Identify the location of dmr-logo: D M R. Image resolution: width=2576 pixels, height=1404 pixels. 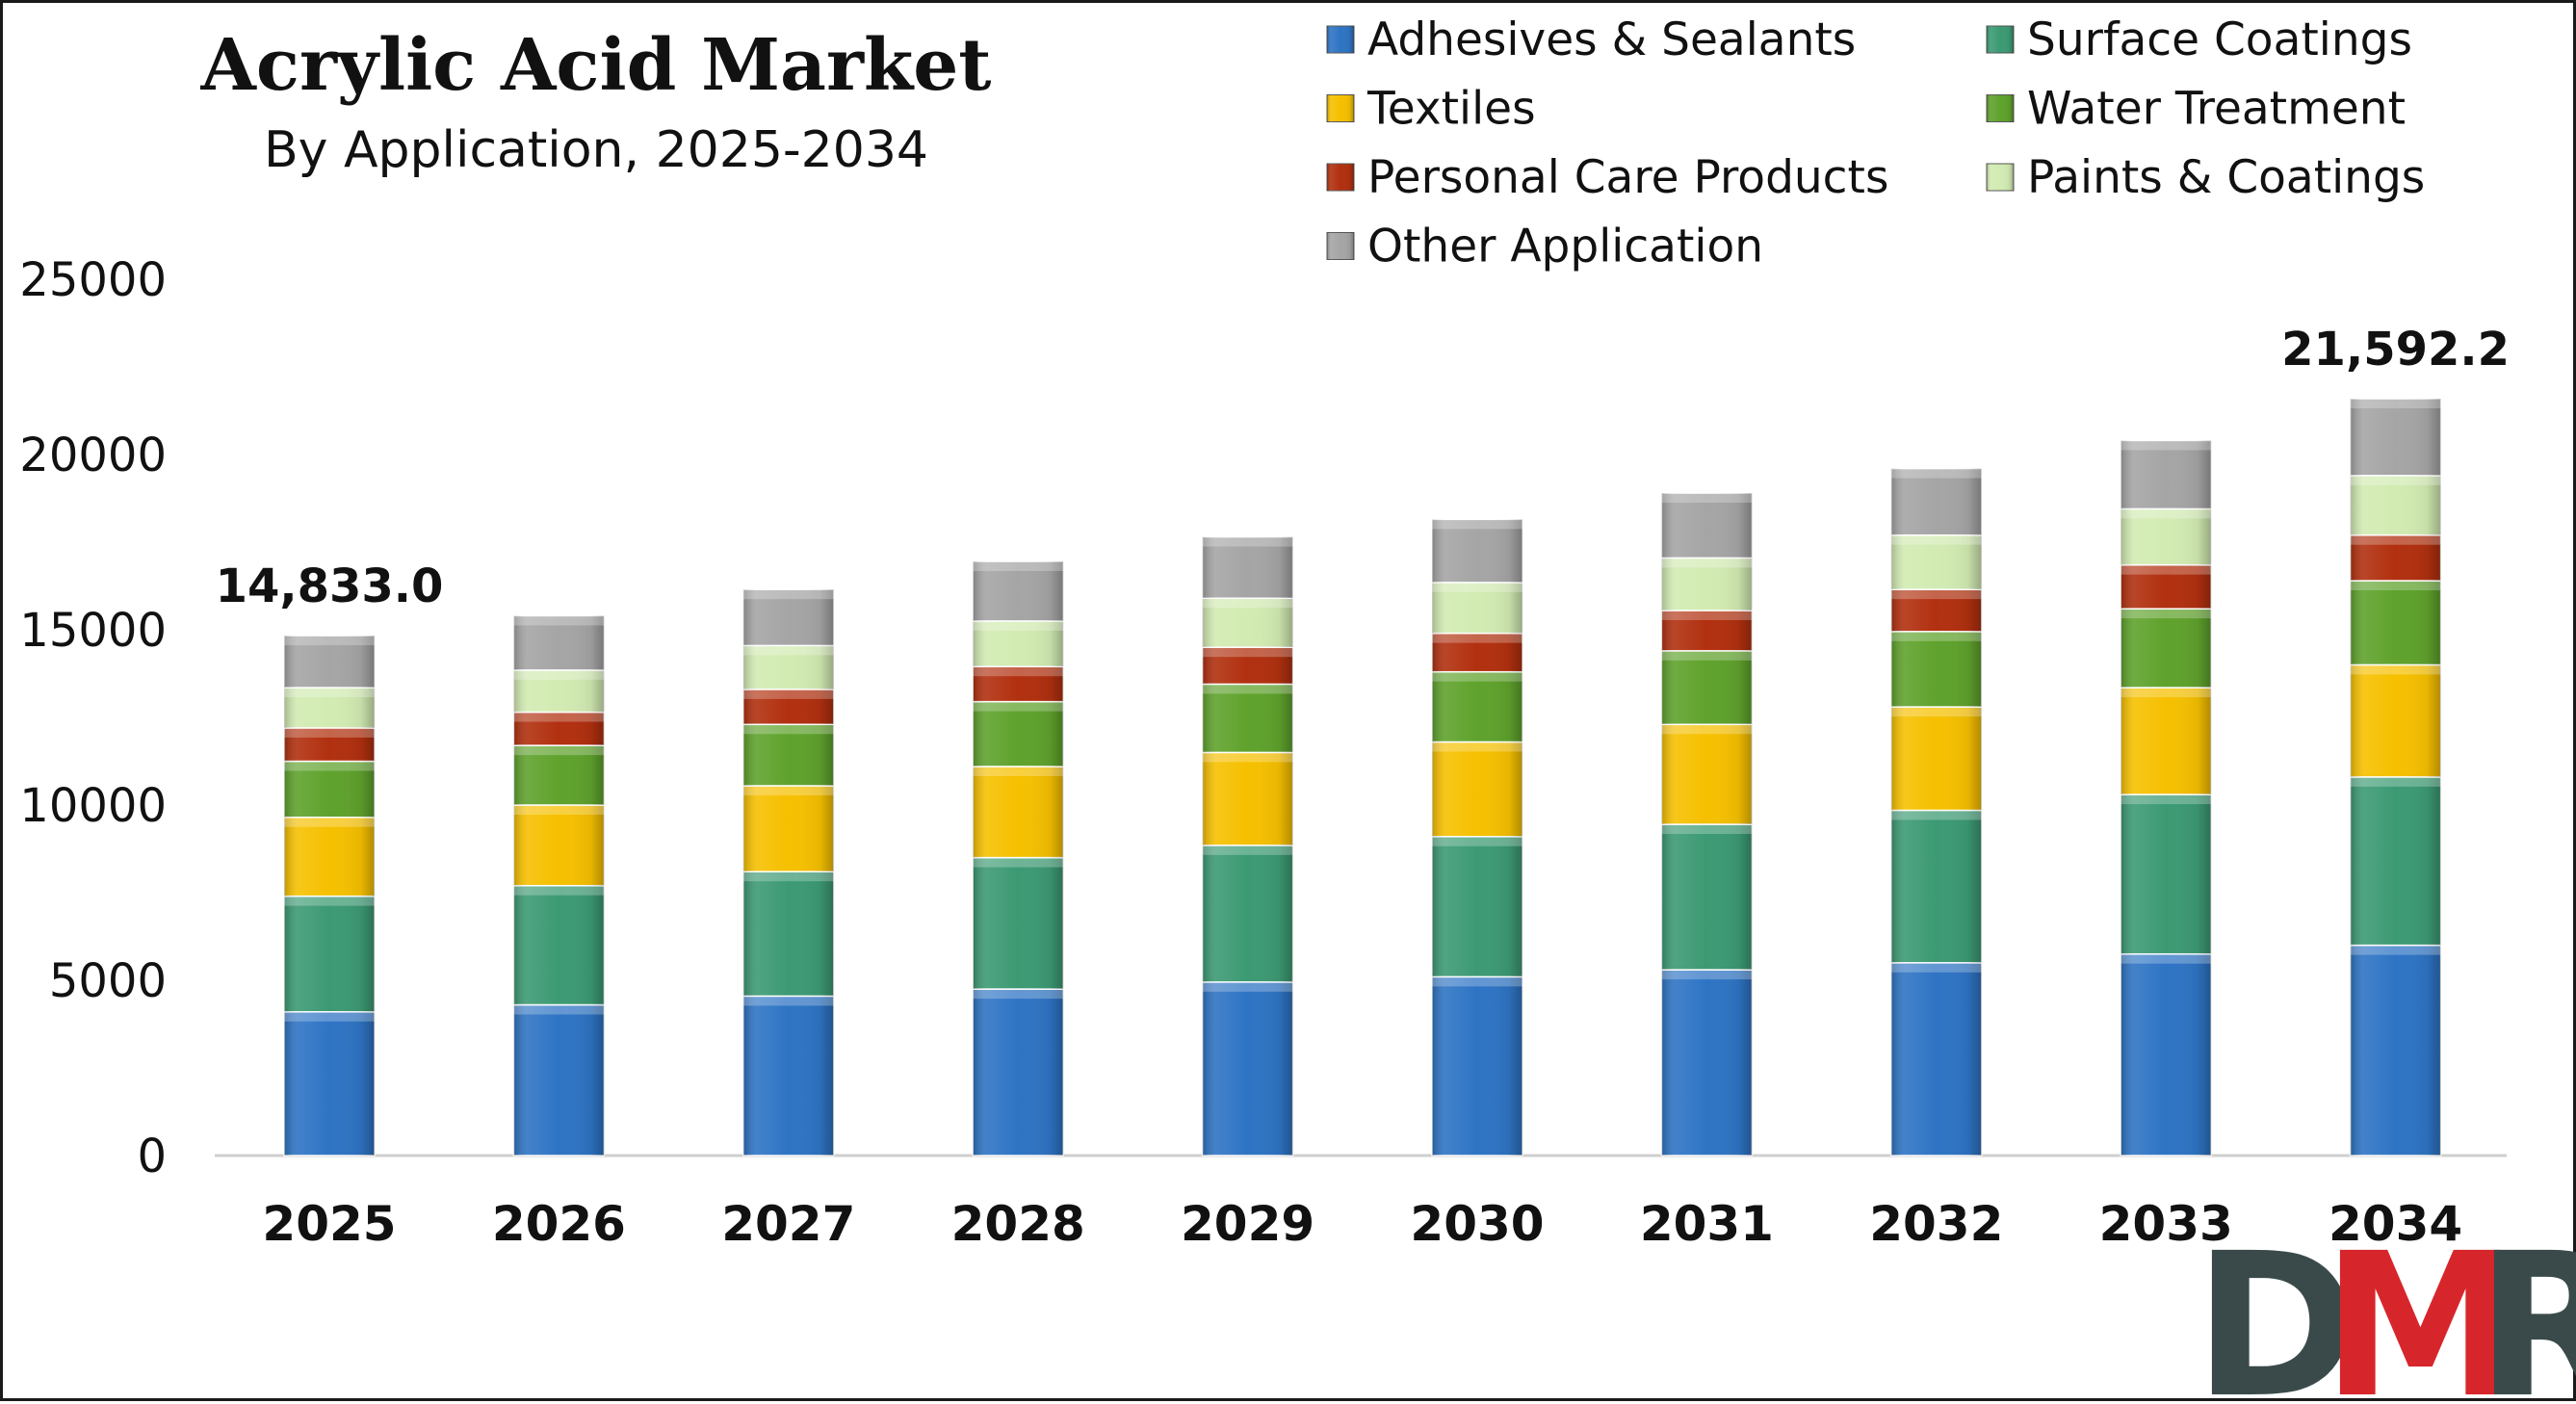
(2385, 1307).